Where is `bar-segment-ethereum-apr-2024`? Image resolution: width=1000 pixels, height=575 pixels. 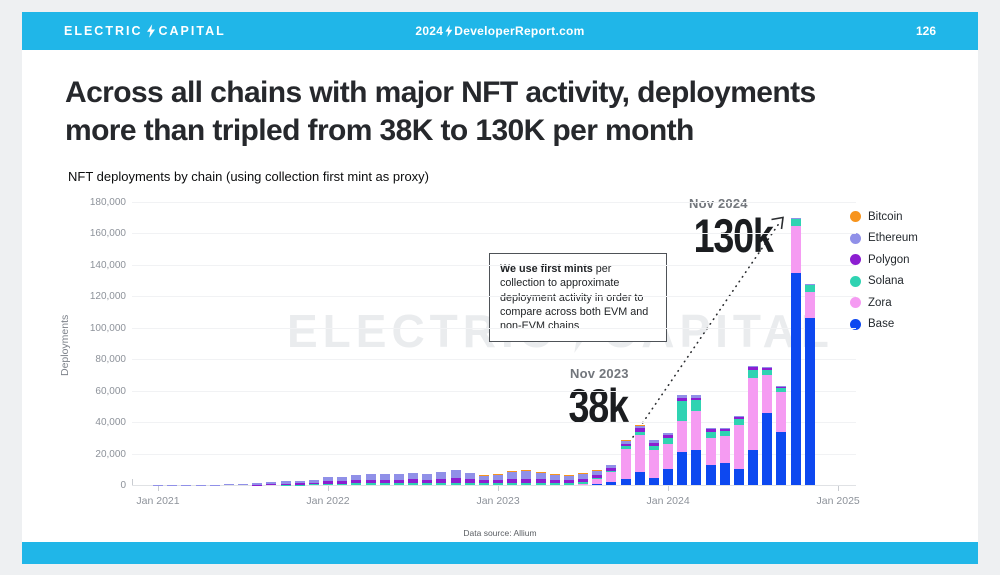 bar-segment-ethereum-apr-2024 is located at coordinates (710, 429).